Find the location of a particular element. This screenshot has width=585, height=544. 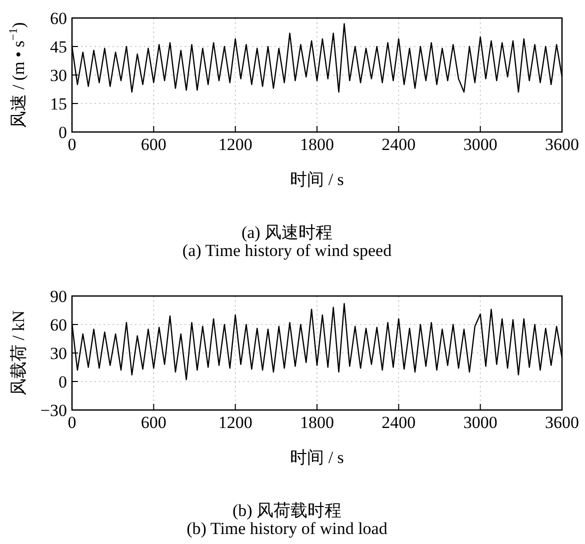

text: (b) 风荷载时程 is located at coordinates (287, 510).